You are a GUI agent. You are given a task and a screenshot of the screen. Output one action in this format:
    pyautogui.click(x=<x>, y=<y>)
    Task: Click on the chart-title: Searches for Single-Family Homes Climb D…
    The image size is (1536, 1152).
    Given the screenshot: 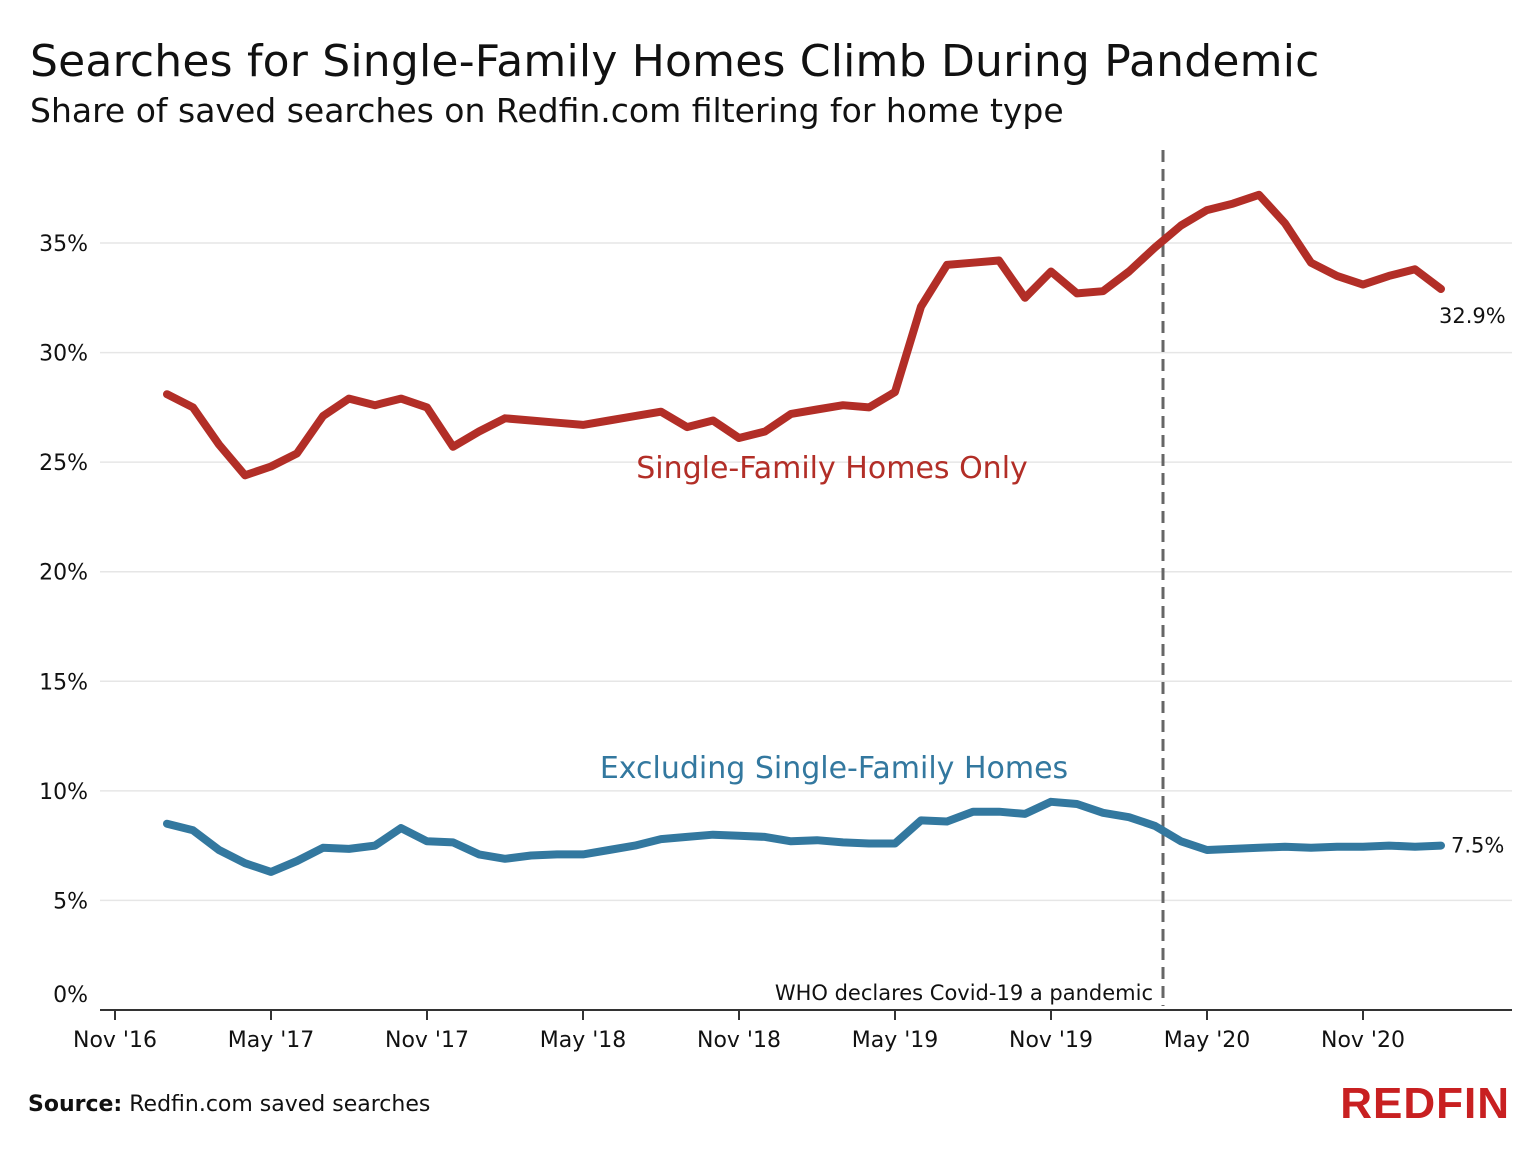 What is the action you would take?
    pyautogui.click(x=675, y=61)
    